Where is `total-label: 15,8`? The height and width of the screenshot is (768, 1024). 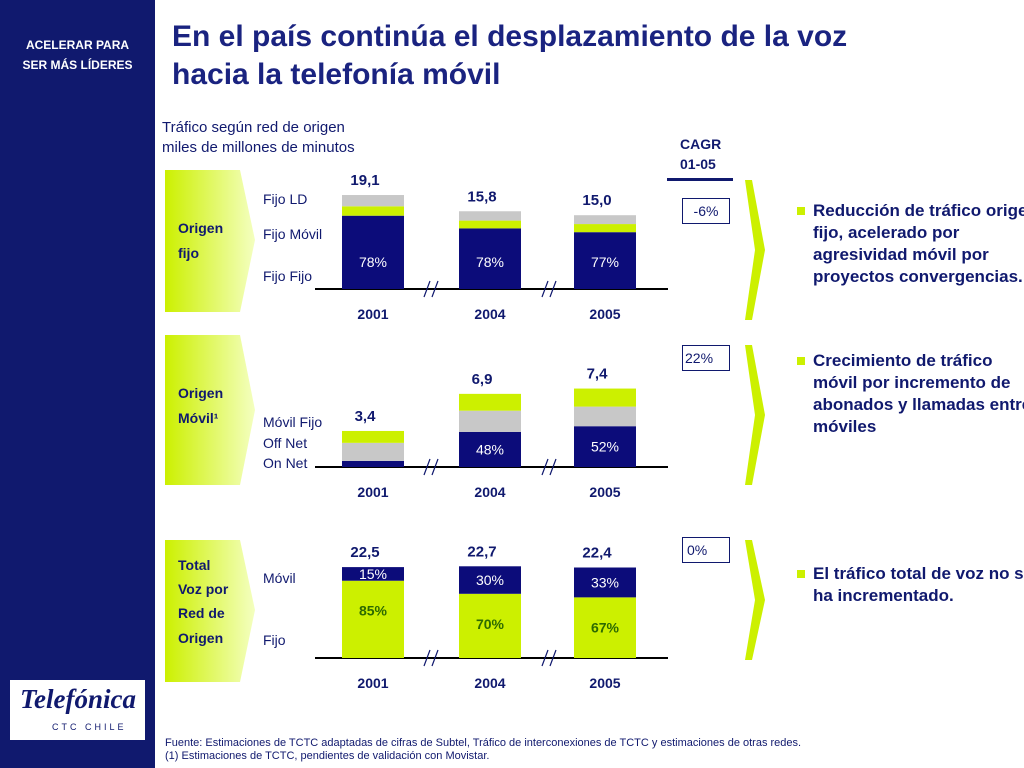 total-label: 15,8 is located at coordinates (481, 196).